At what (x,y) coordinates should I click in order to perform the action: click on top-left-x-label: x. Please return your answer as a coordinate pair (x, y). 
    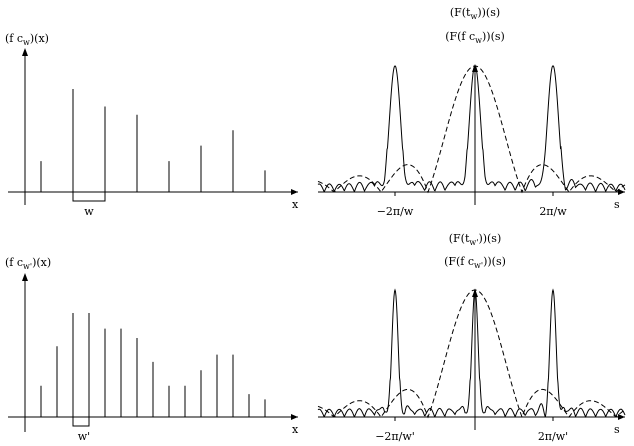
    Looking at the image, I should click on (295, 204).